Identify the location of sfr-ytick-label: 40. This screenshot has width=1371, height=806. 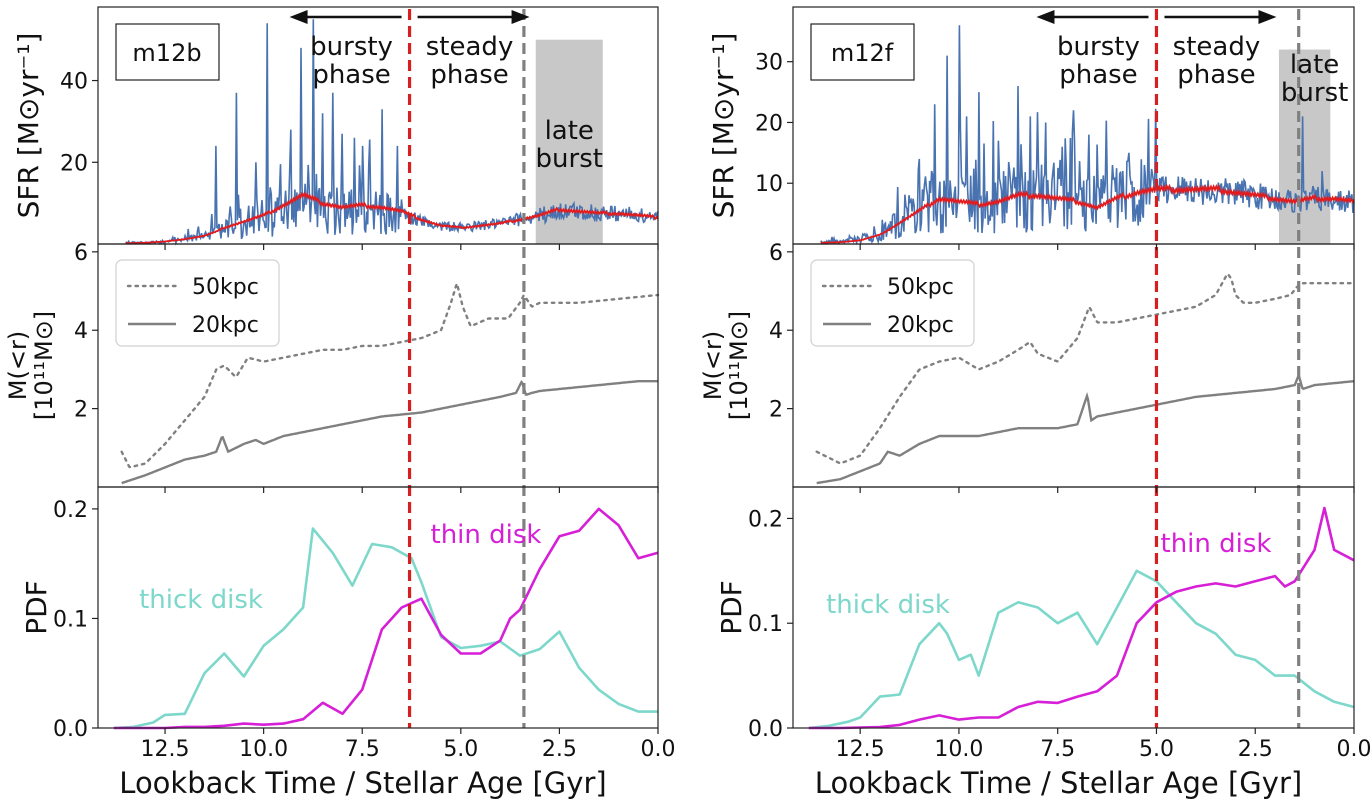
(74, 82).